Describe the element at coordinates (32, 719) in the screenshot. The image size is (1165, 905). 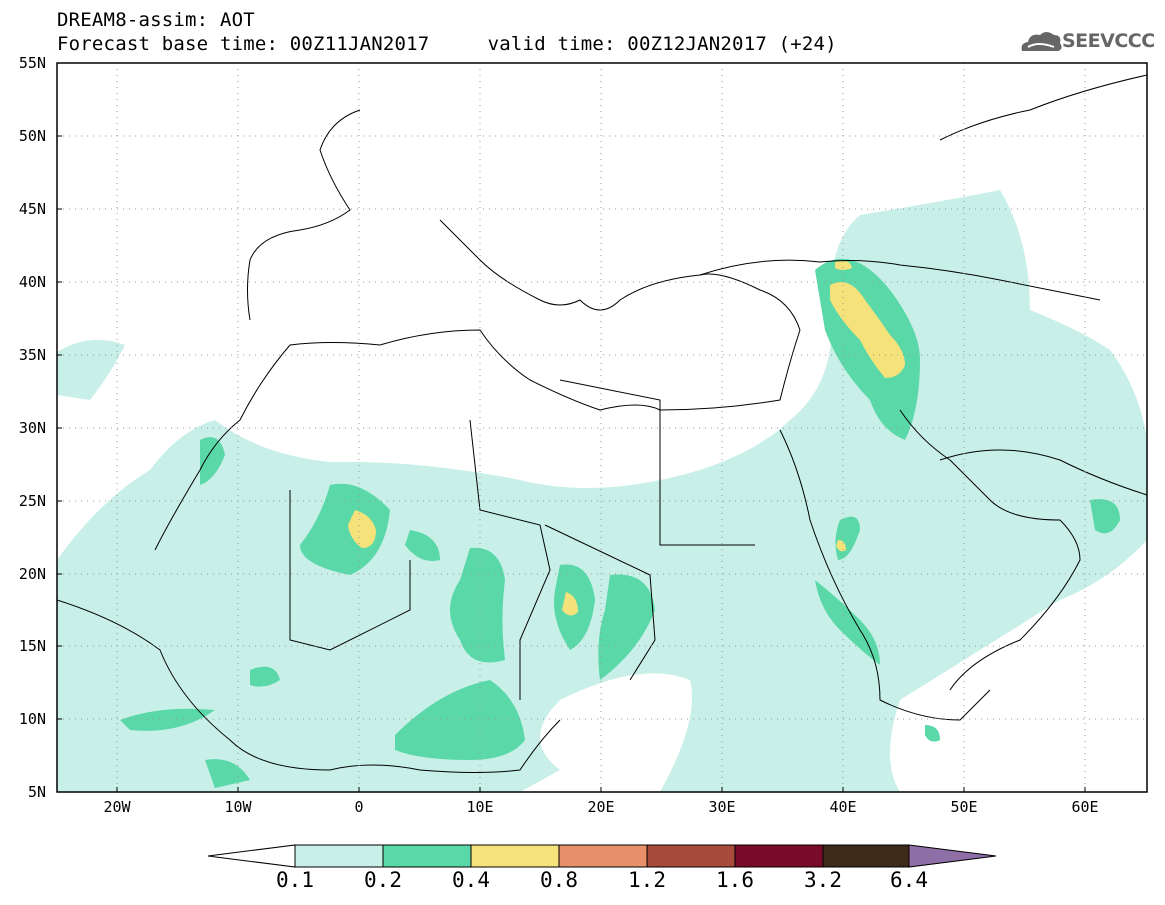
I see `lat-label: 10N` at that location.